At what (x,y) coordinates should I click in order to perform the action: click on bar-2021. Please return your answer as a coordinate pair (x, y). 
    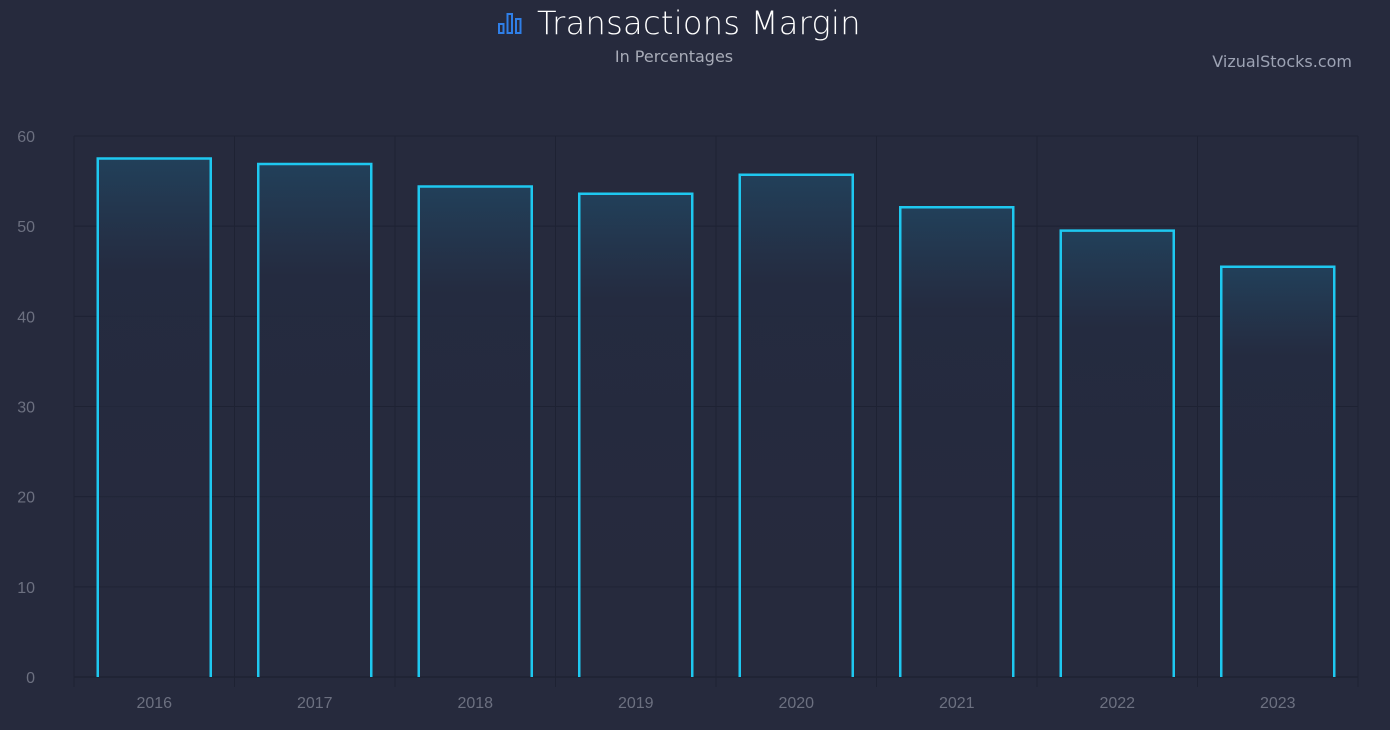
    Looking at the image, I should click on (957, 441).